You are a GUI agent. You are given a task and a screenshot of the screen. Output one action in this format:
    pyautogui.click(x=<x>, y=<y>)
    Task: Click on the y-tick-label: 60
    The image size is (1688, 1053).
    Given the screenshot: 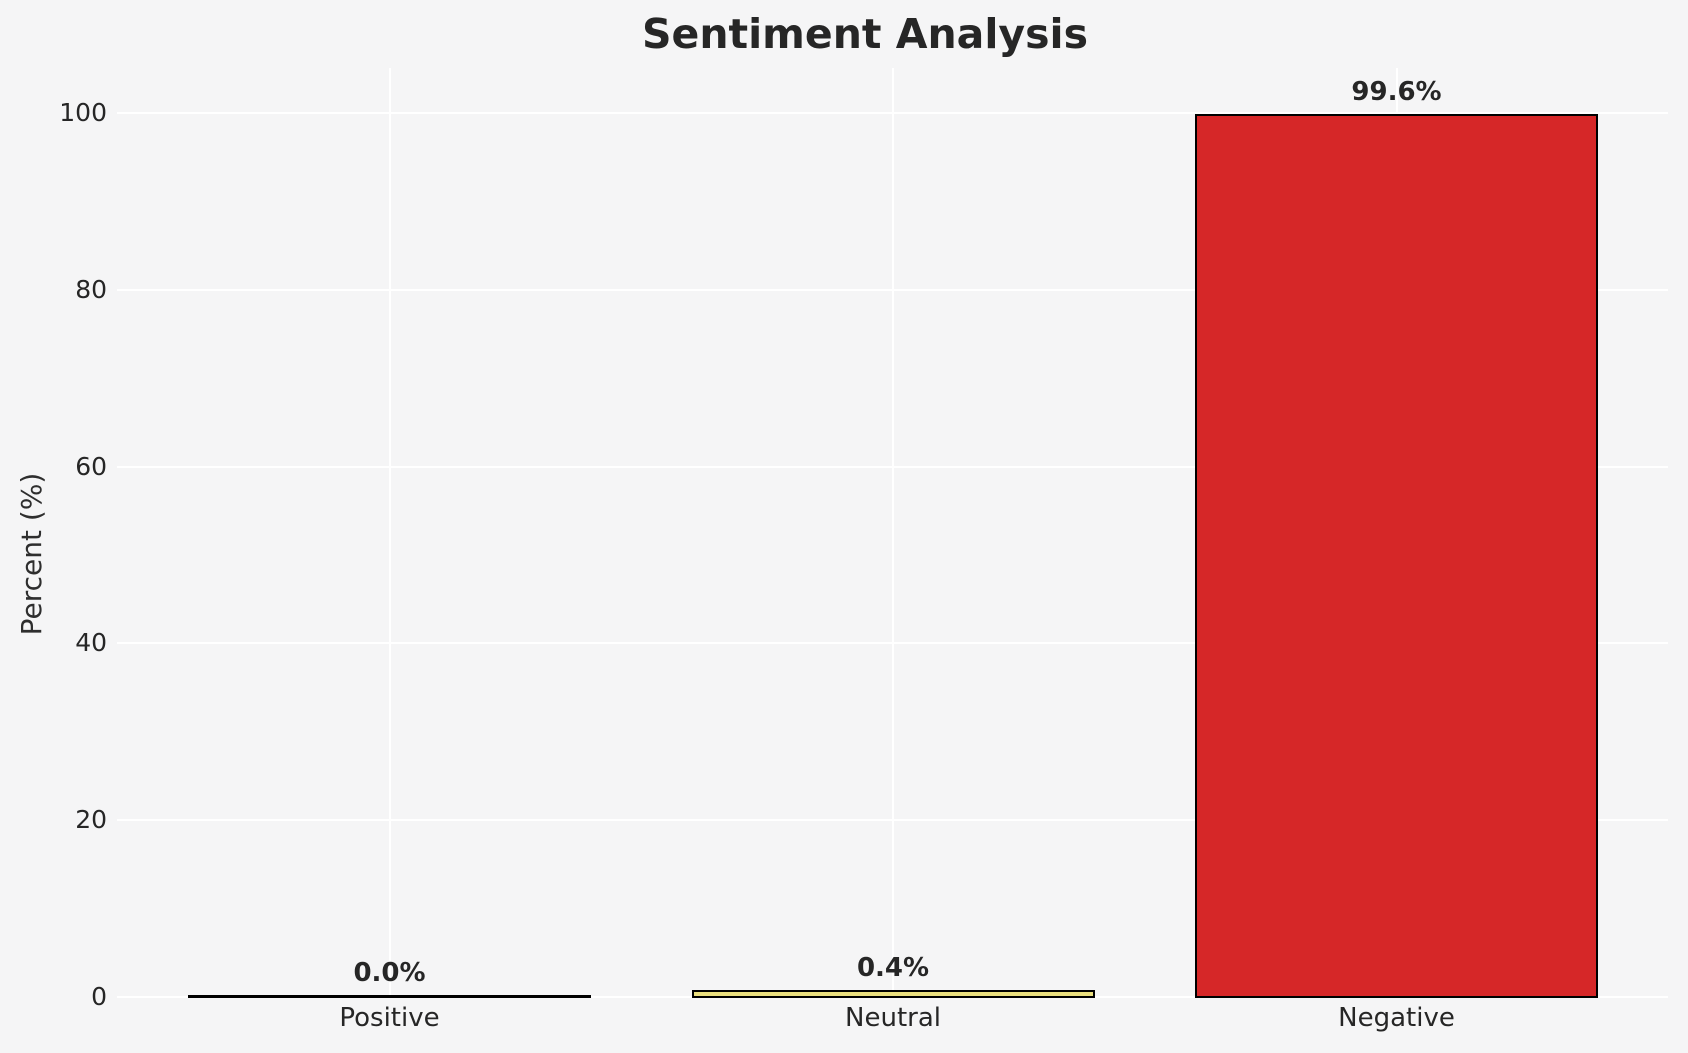 What is the action you would take?
    pyautogui.click(x=91, y=466)
    